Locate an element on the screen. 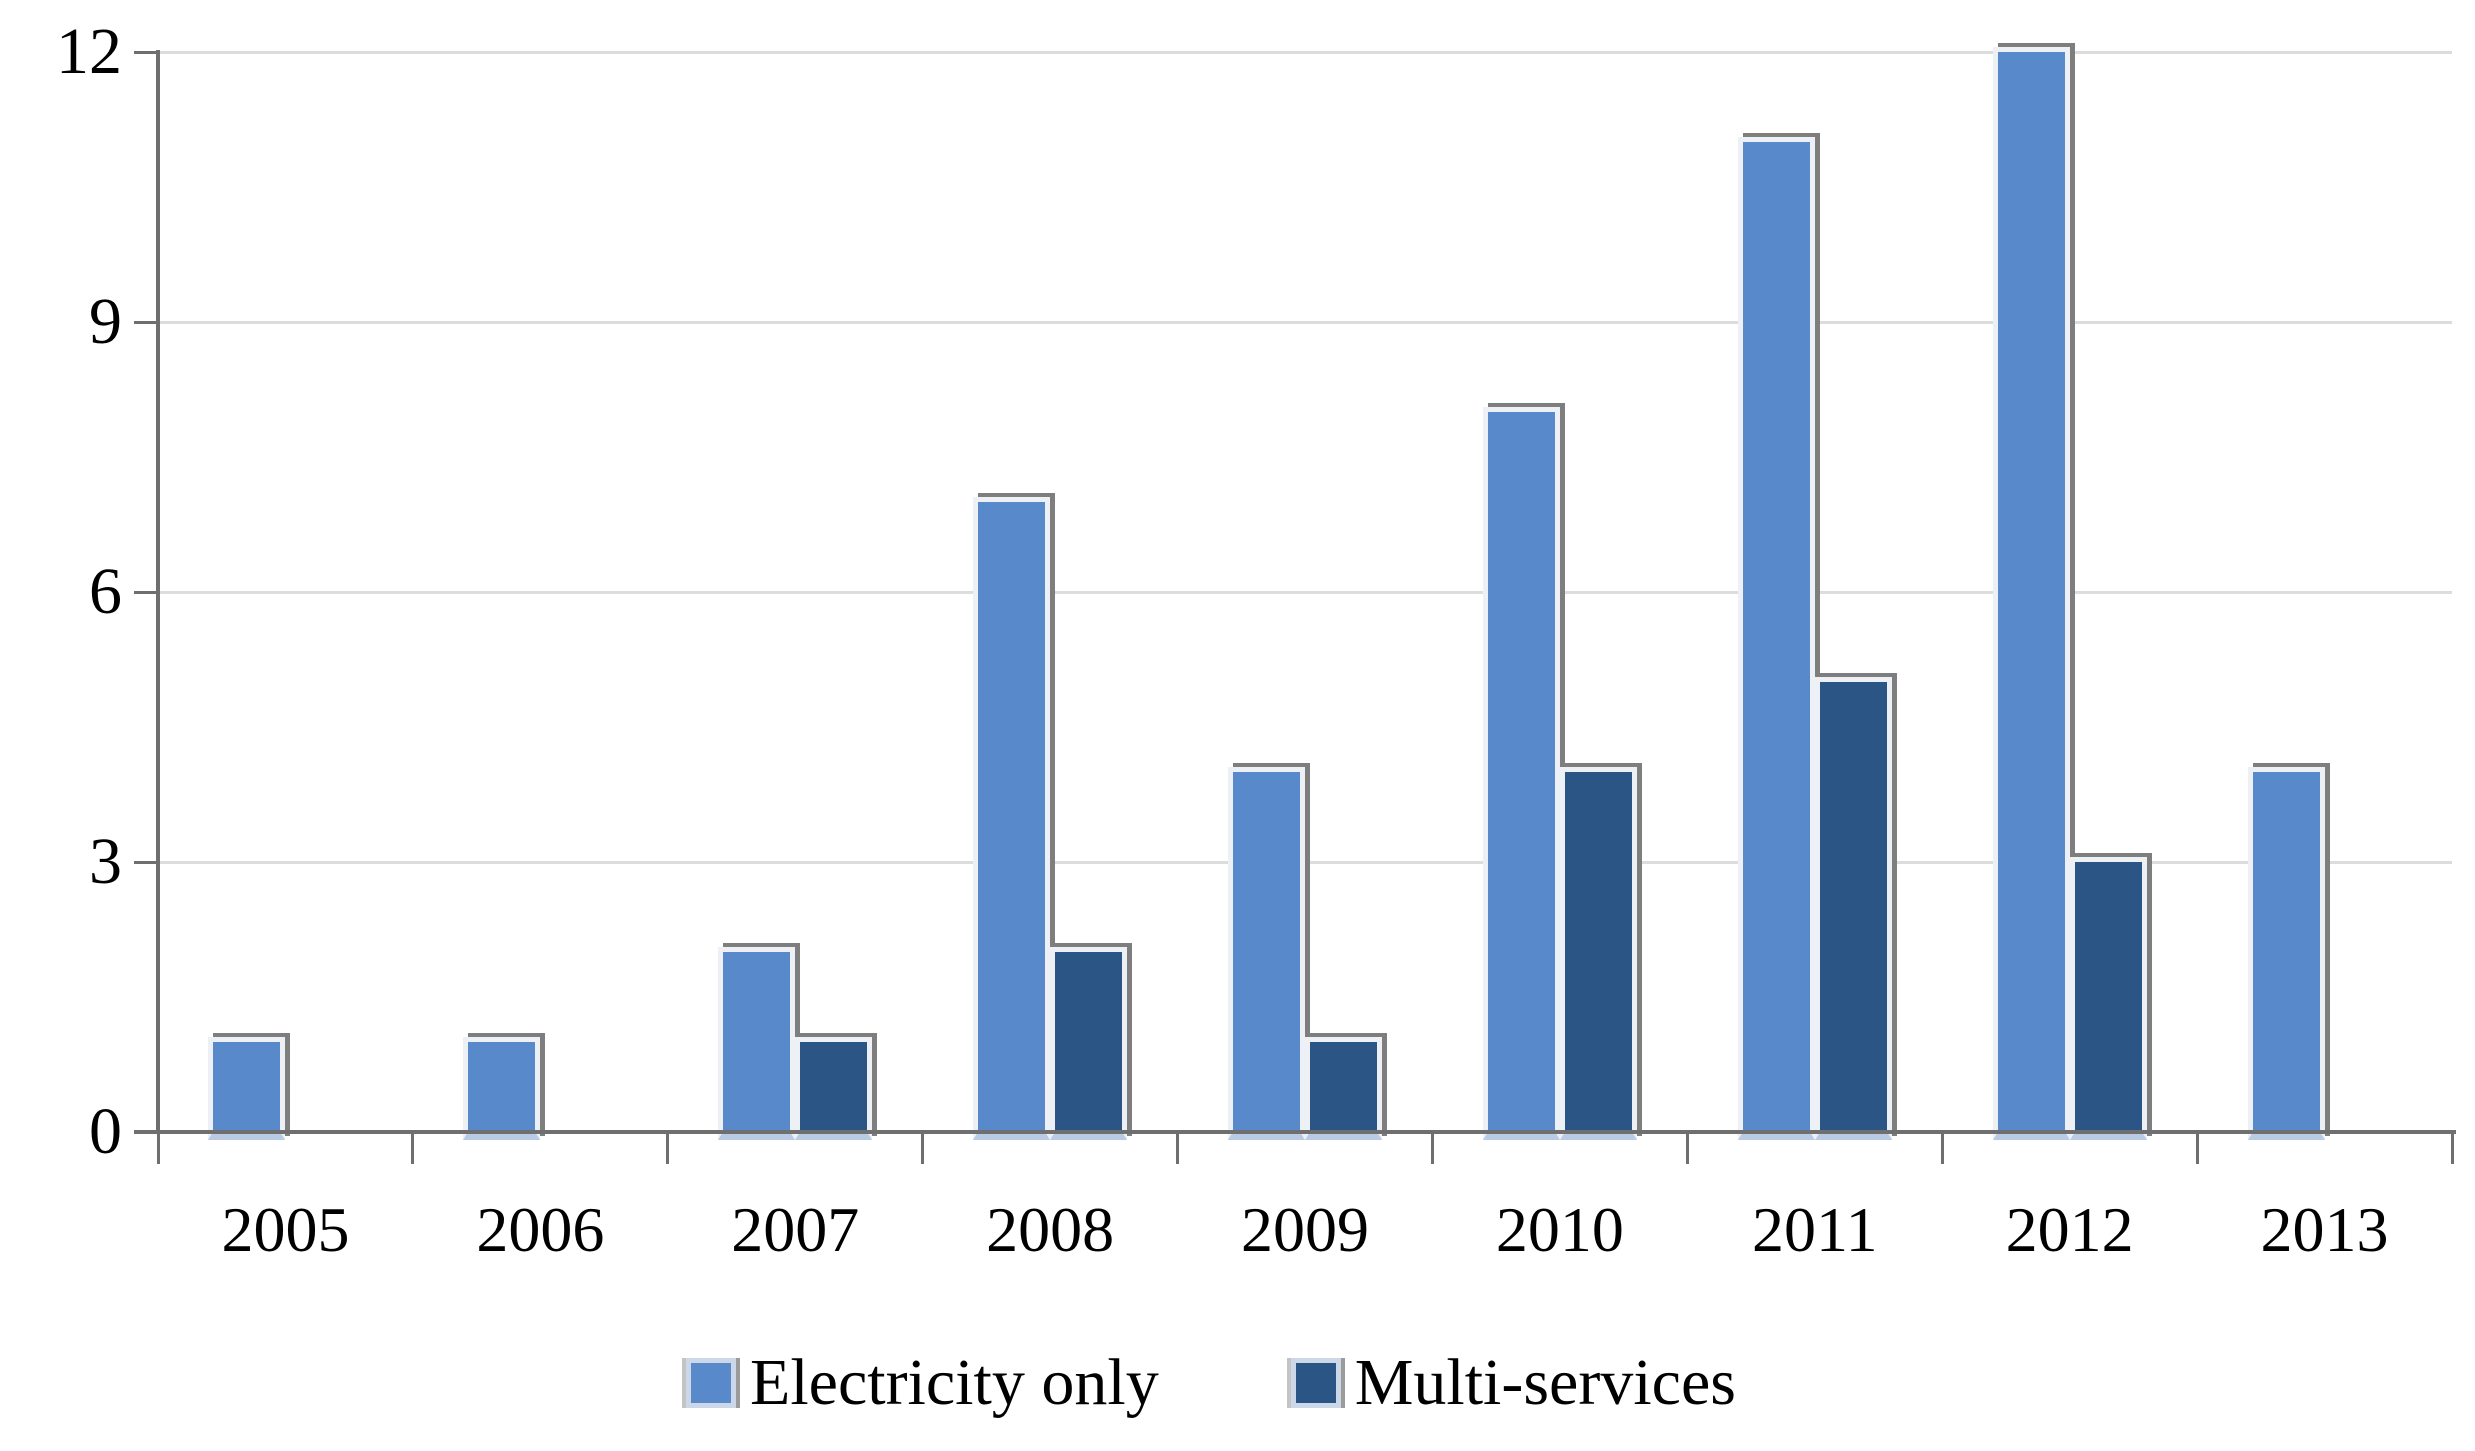  y-tick-label-3: 3 is located at coordinates (105, 861).